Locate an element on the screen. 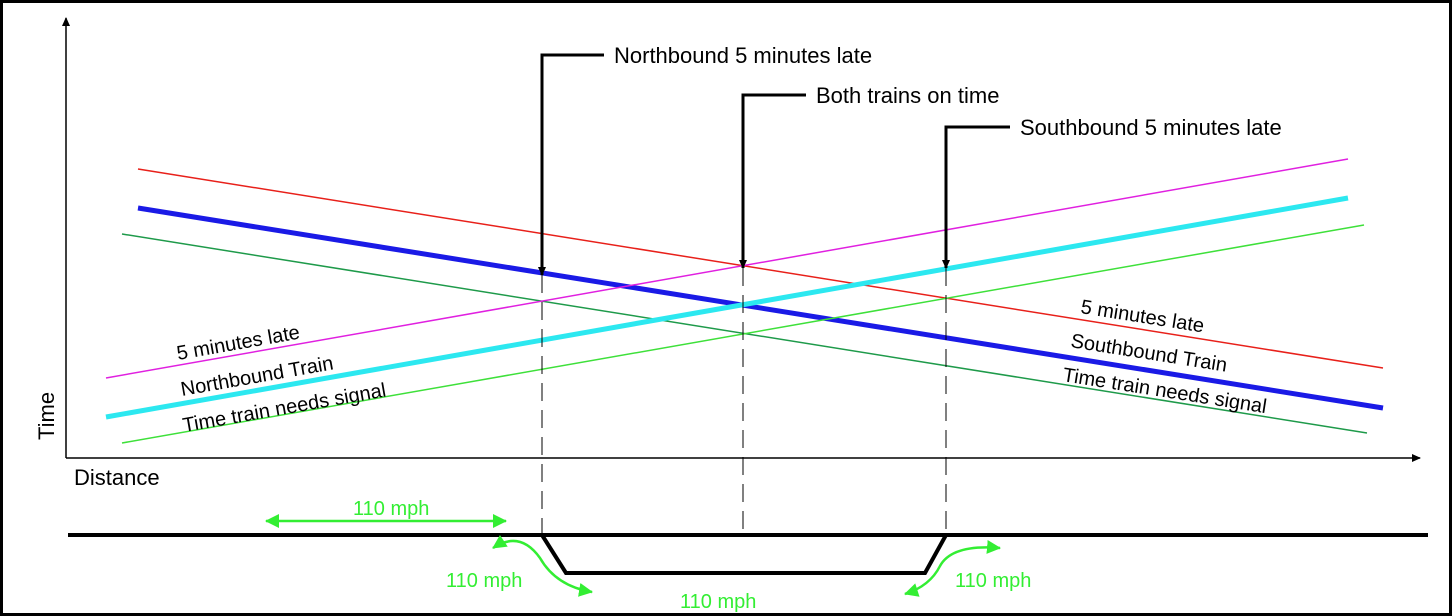  callout-arrow-on-time is located at coordinates (772, 181).